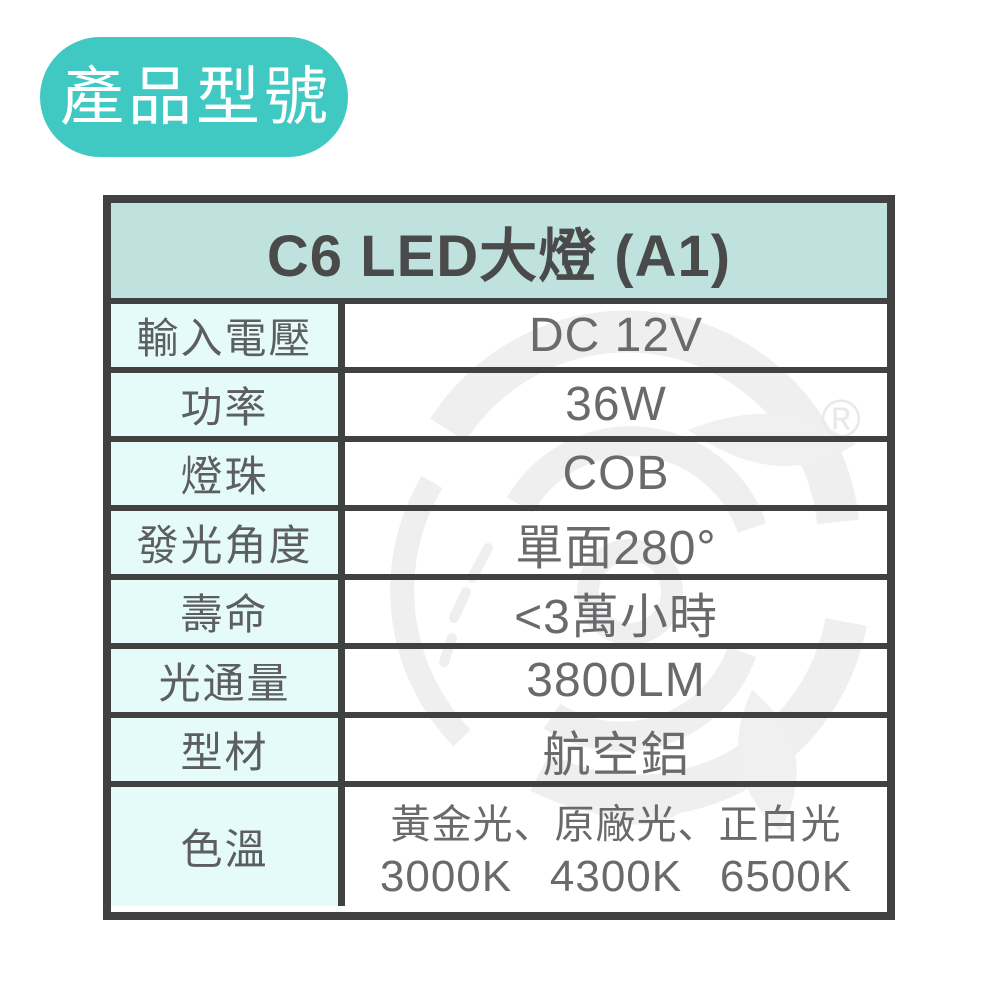 This screenshot has width=1000, height=1000. Describe the element at coordinates (499, 253) in the screenshot. I see `spec-table-title: C6 LED大燈 (A1)` at that location.